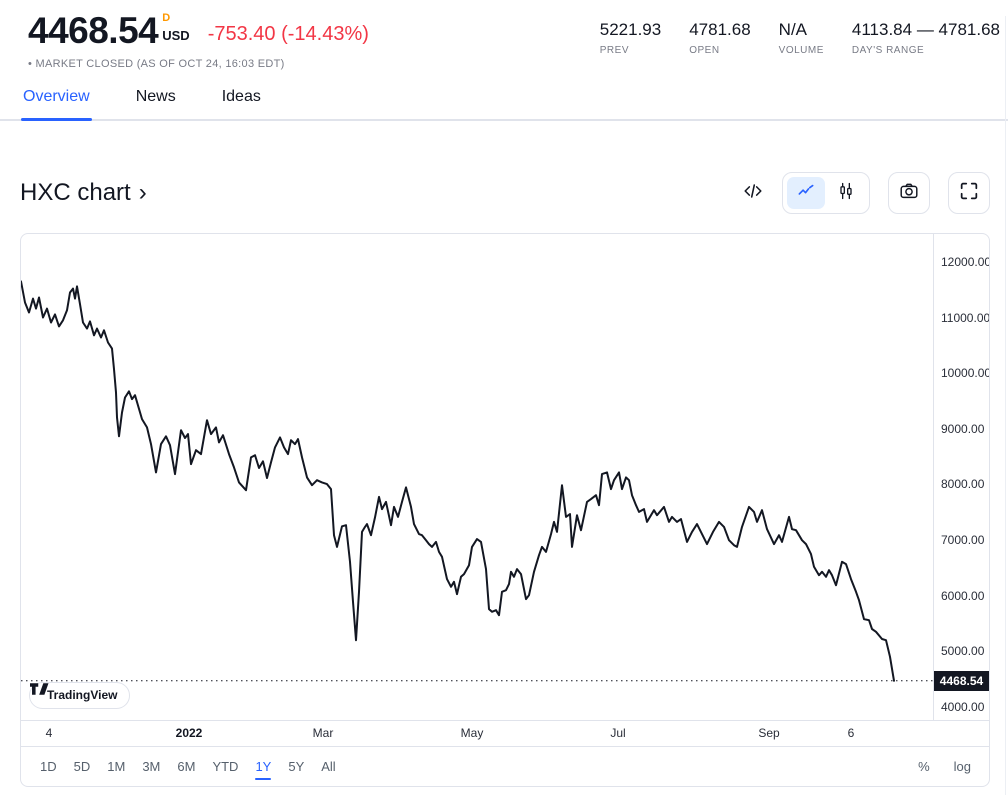  Describe the element at coordinates (769, 733) in the screenshot. I see `x-axis-tick: Sep` at that location.